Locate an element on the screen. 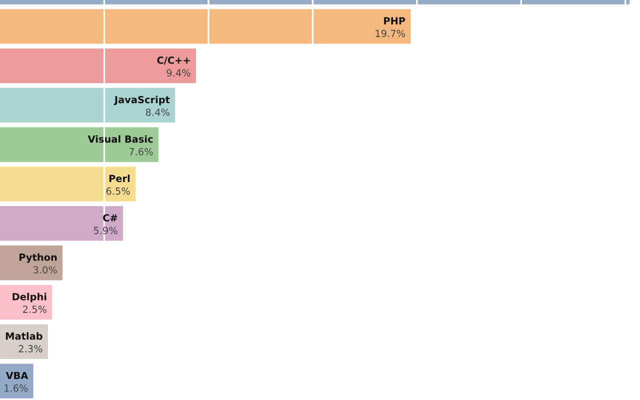 This screenshot has width=640, height=400. data-label: 2.3% is located at coordinates (30, 348).